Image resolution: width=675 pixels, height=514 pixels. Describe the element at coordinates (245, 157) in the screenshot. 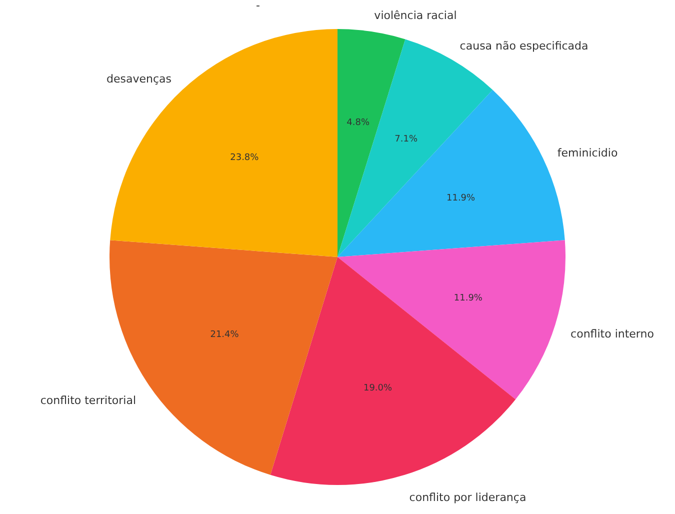

I see `data-label: 23.8%` at that location.